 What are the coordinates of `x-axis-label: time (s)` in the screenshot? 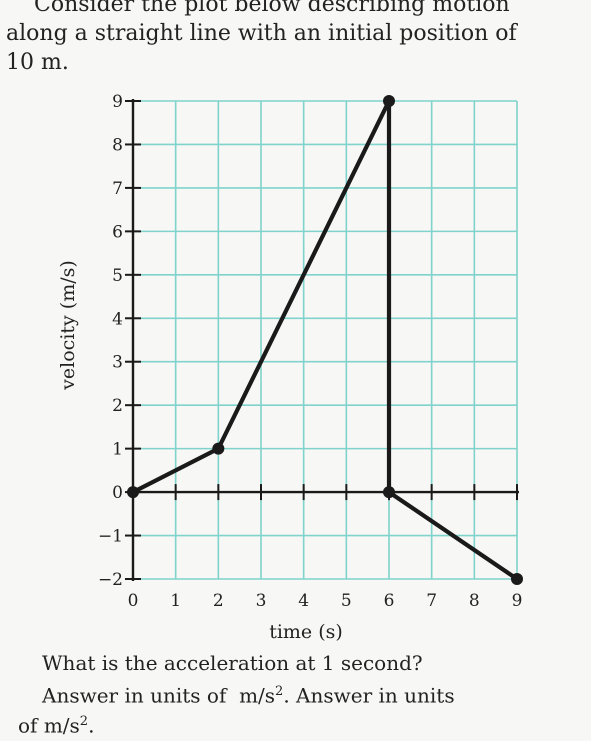 It's located at (306, 632).